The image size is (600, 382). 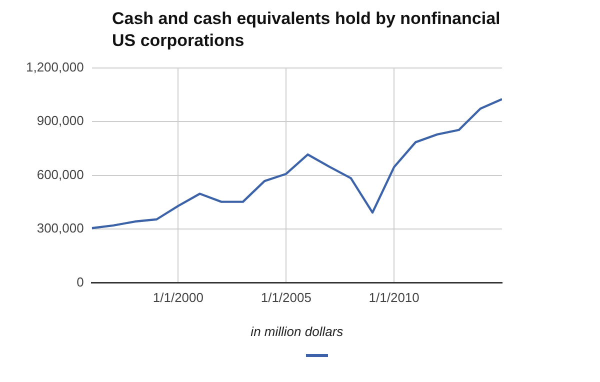 I want to click on x-tick-label: 1/1/2010, so click(x=394, y=298).